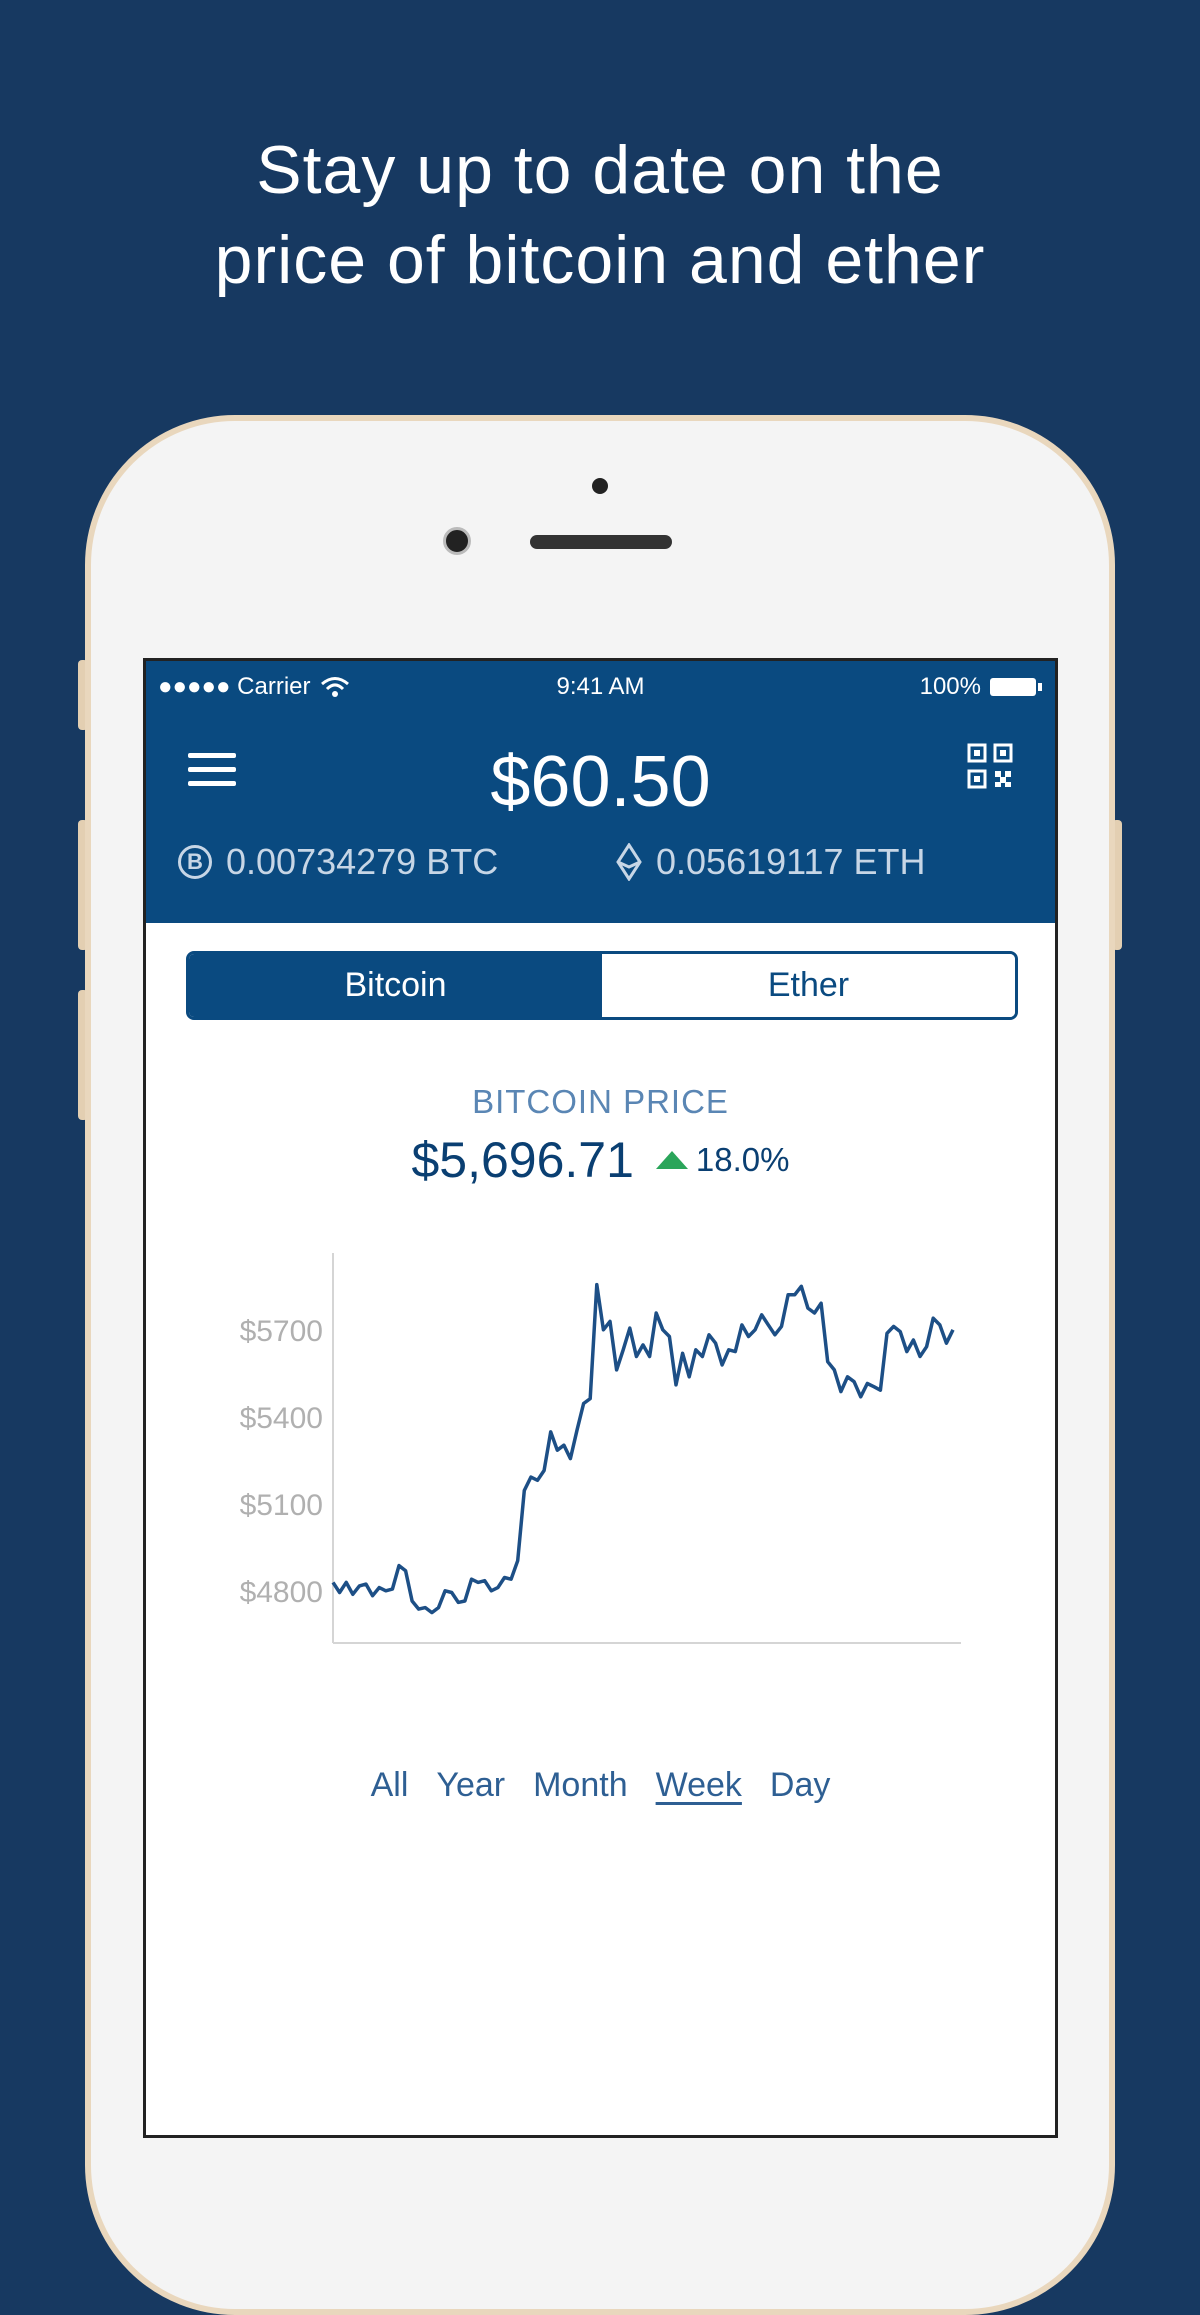 This screenshot has width=1200, height=2315. What do you see at coordinates (1016, 687) in the screenshot?
I see `battery-icon` at bounding box center [1016, 687].